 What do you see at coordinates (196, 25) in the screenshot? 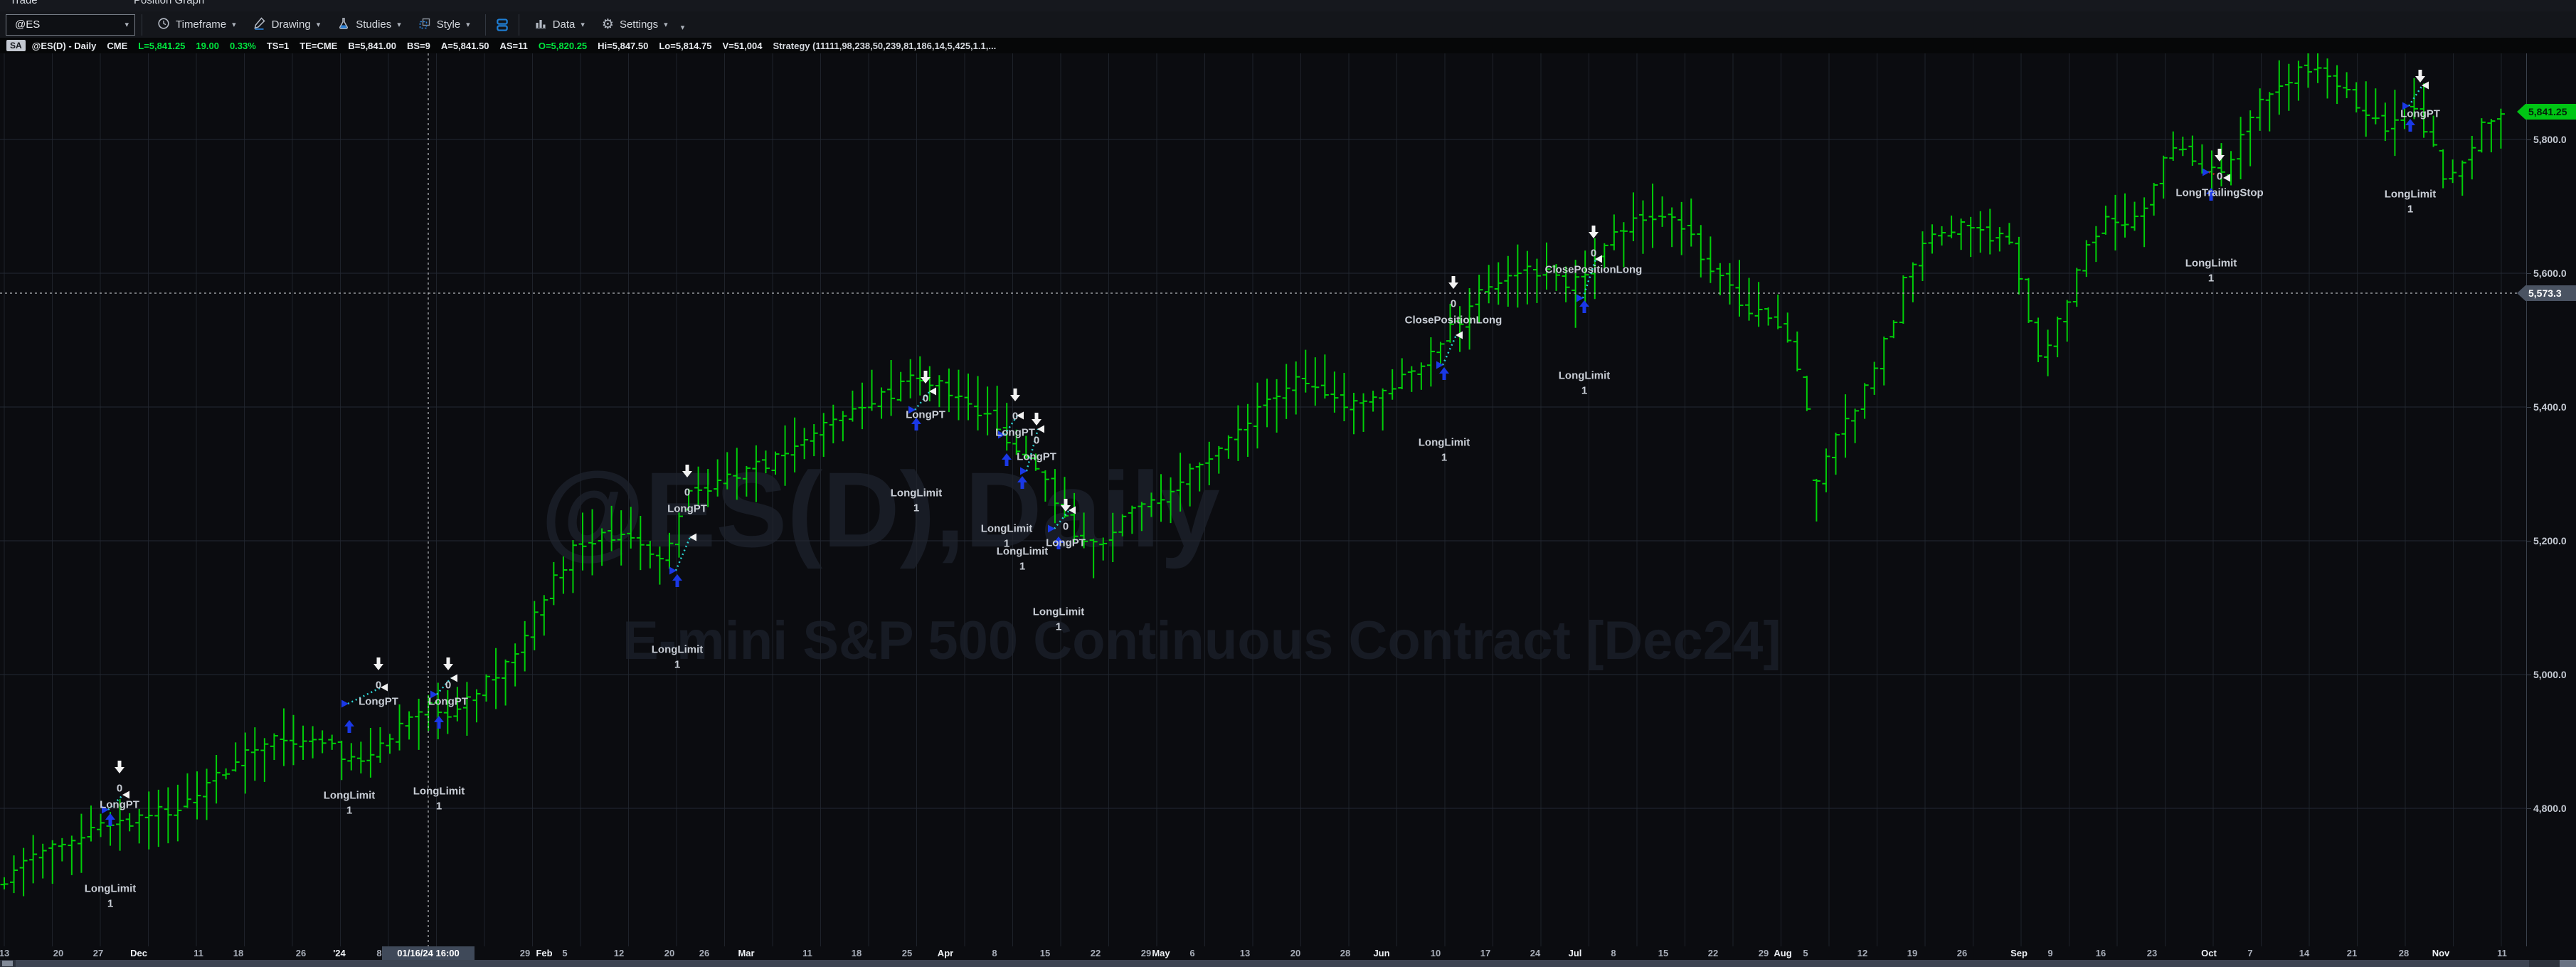
I see `menu-timeframe: Timeframe ▾` at bounding box center [196, 25].